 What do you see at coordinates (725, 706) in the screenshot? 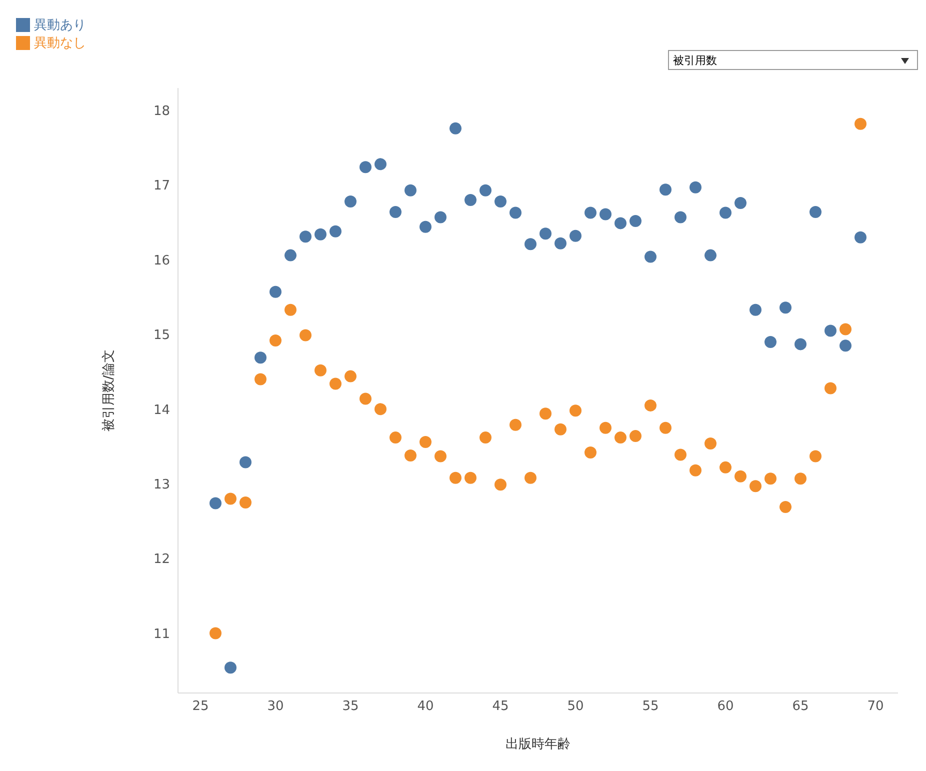
I see `x-tick-label: 60` at bounding box center [725, 706].